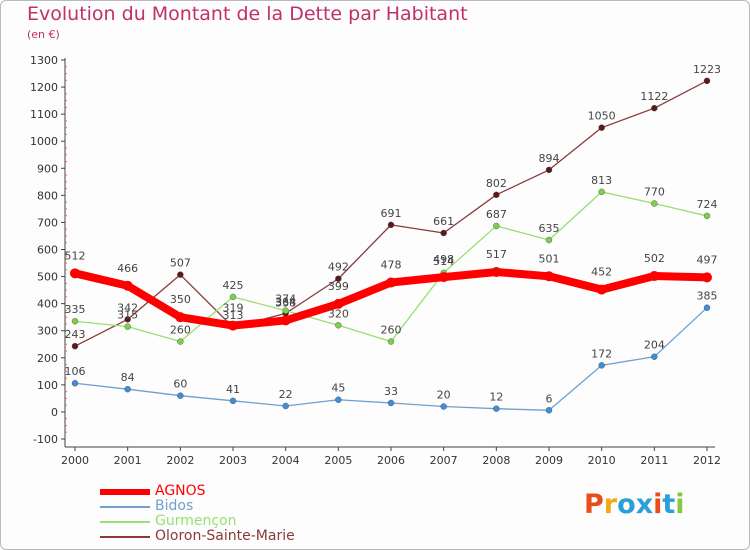  Describe the element at coordinates (594, 504) in the screenshot. I see `logo-letter: P` at that location.